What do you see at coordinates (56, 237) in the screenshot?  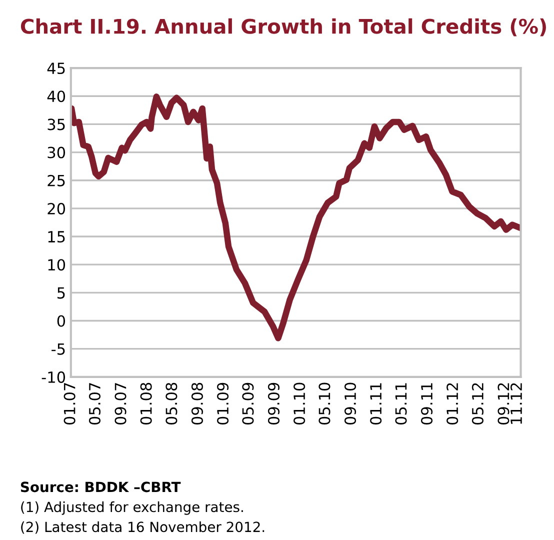 I see `y-tick-label: 15` at bounding box center [56, 237].